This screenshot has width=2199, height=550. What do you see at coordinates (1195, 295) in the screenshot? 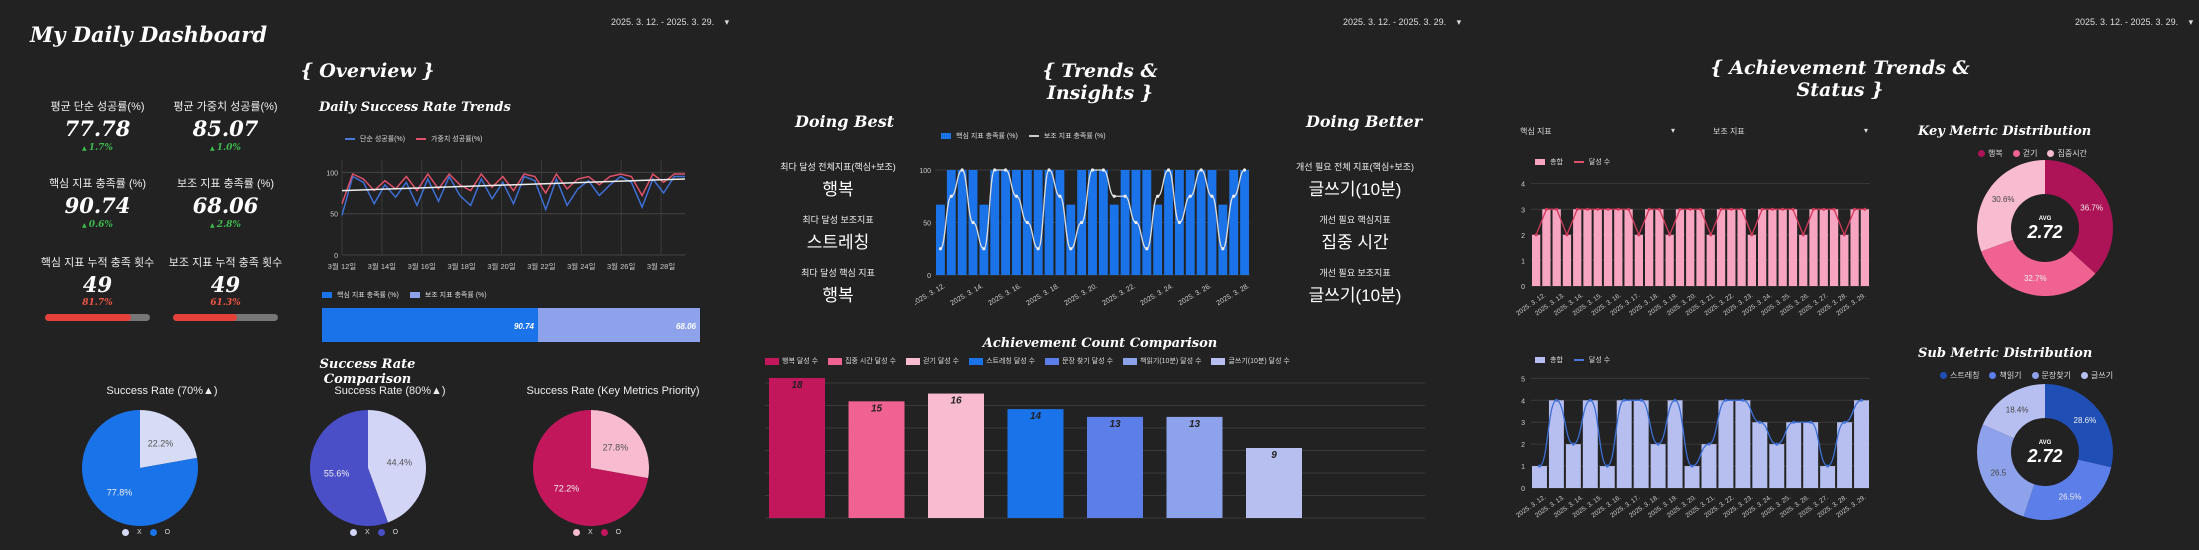
I see `tick-label: 2025. 3. 26.` at bounding box center [1195, 295].